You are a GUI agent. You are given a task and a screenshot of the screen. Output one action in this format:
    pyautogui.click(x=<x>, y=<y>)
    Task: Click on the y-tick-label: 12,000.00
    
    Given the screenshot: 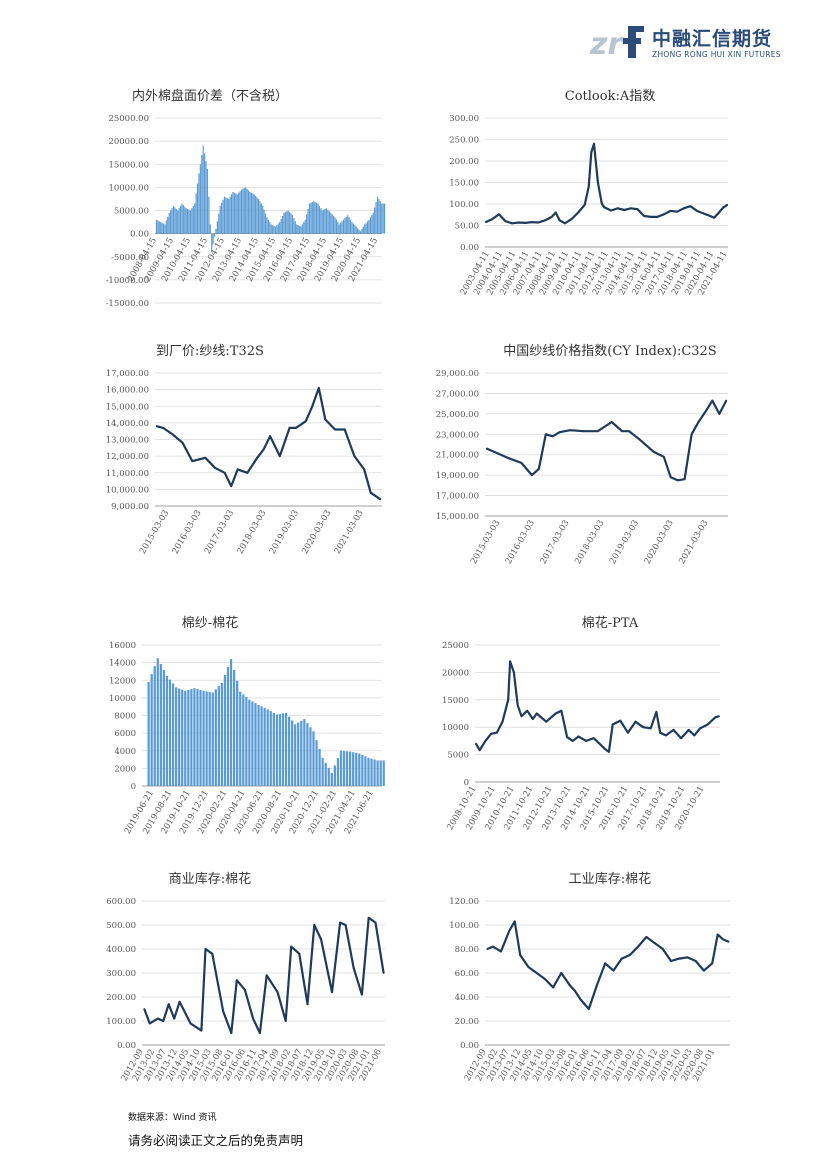 What is the action you would take?
    pyautogui.click(x=127, y=457)
    